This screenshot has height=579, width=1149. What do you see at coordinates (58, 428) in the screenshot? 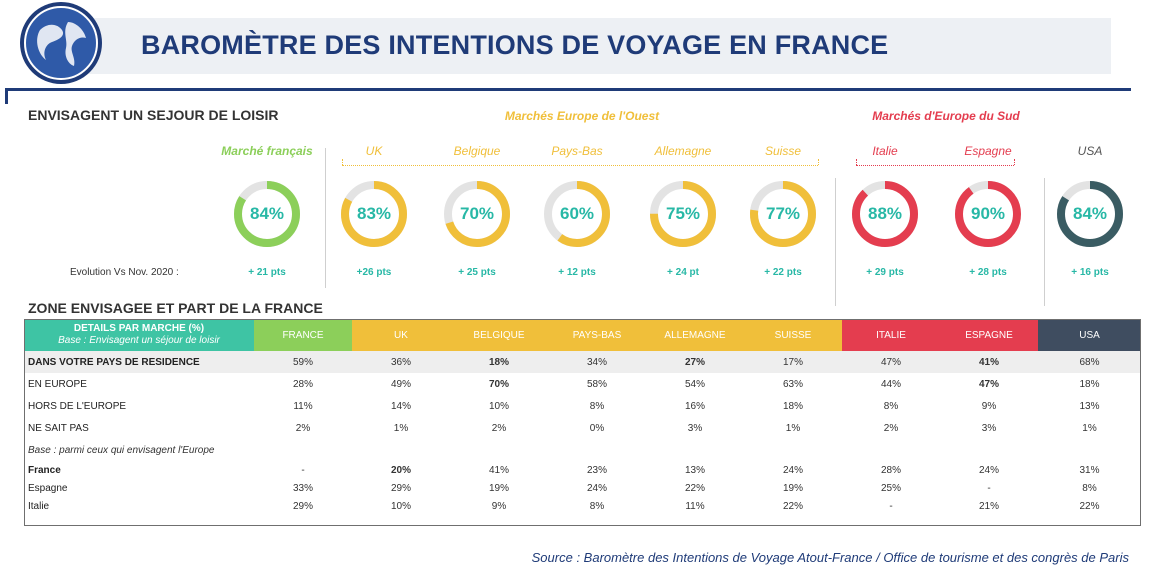
I see `table-row-label: NE SAIT PAS` at bounding box center [58, 428].